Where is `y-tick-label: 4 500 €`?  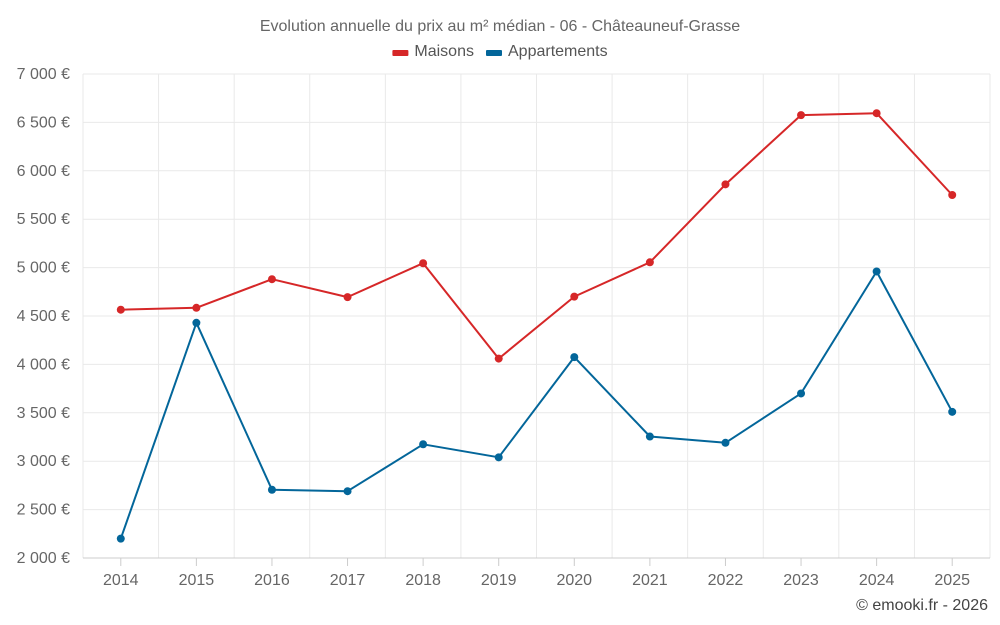 y-tick-label: 4 500 € is located at coordinates (43, 316).